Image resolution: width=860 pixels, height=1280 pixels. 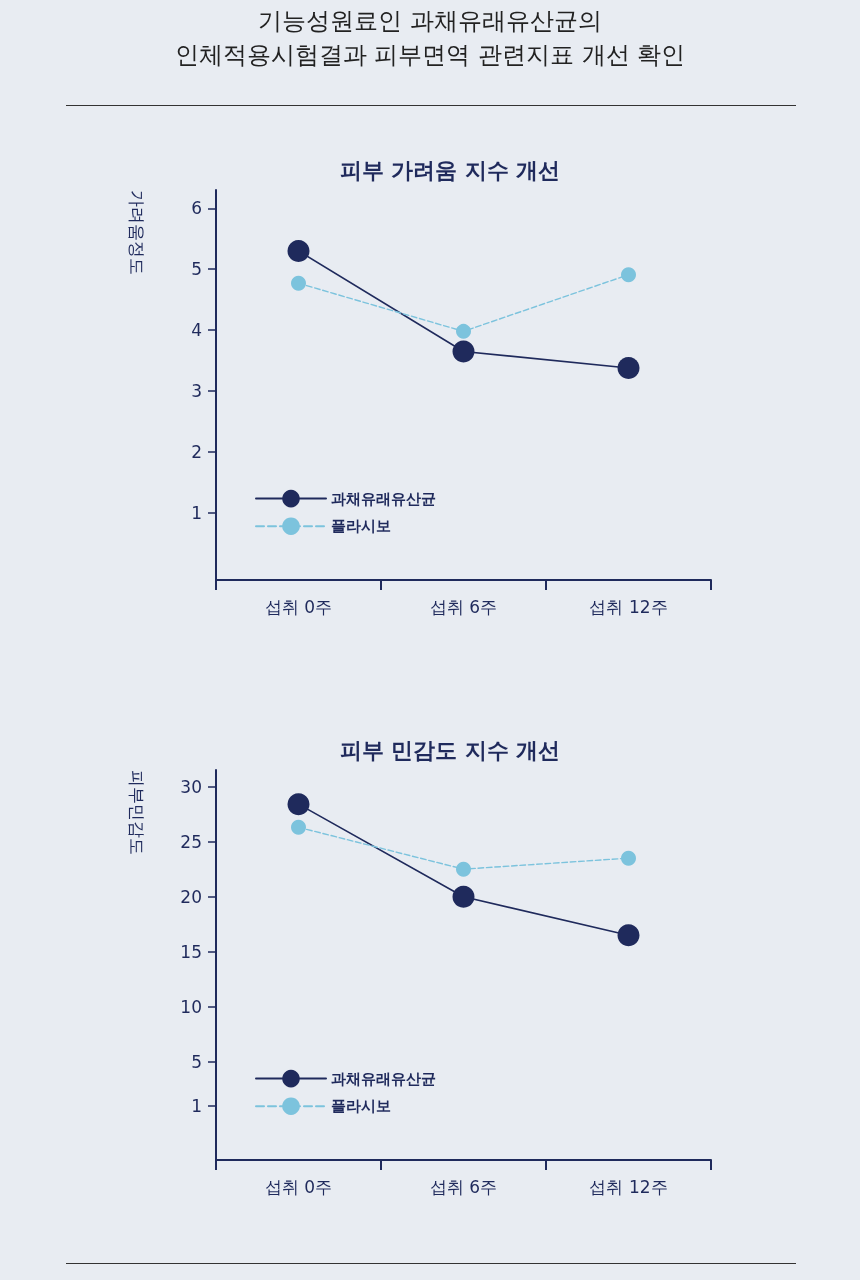 What do you see at coordinates (450, 170) in the screenshot?
I see `chart-title: 피부 가려움 지수 개선` at bounding box center [450, 170].